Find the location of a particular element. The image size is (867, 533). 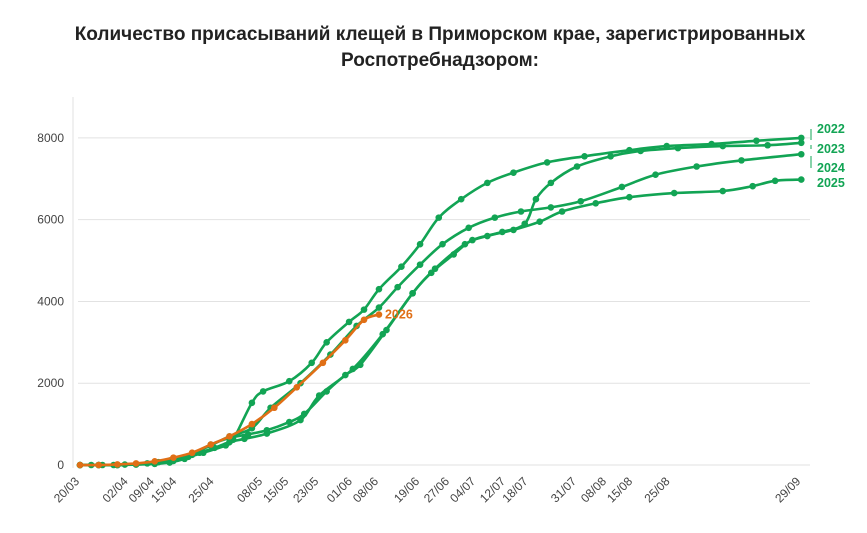

x-tick-label: 29/09 is located at coordinates (787, 489).